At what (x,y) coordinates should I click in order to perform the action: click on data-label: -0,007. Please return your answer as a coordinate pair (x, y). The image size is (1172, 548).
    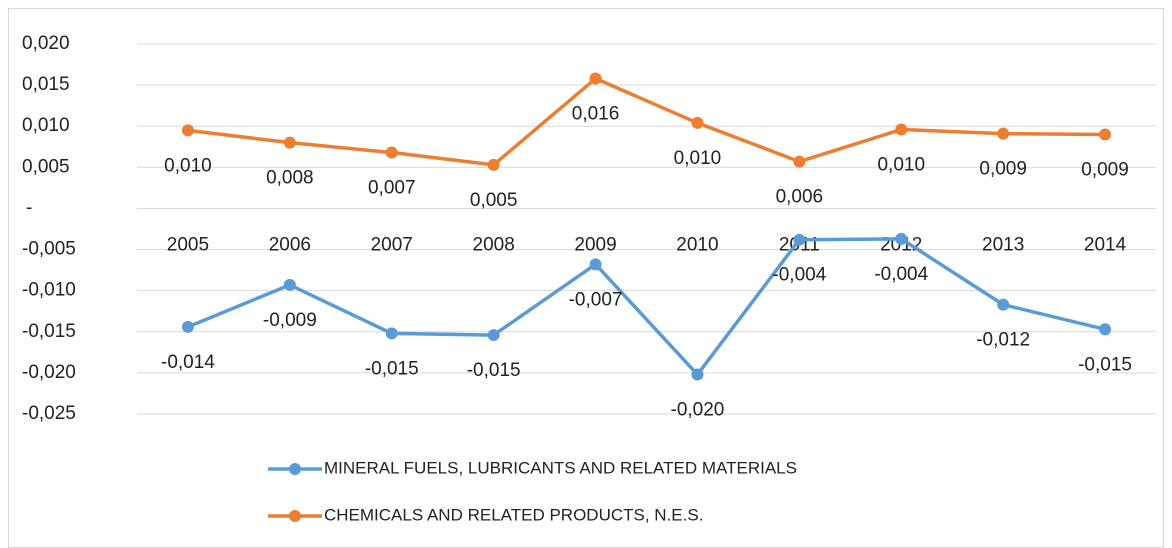
    Looking at the image, I should click on (596, 299).